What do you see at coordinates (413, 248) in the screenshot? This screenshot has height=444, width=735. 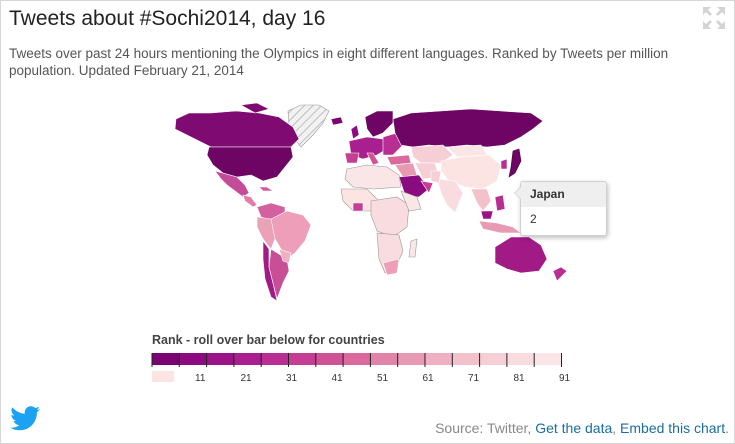 I see `madagascar` at bounding box center [413, 248].